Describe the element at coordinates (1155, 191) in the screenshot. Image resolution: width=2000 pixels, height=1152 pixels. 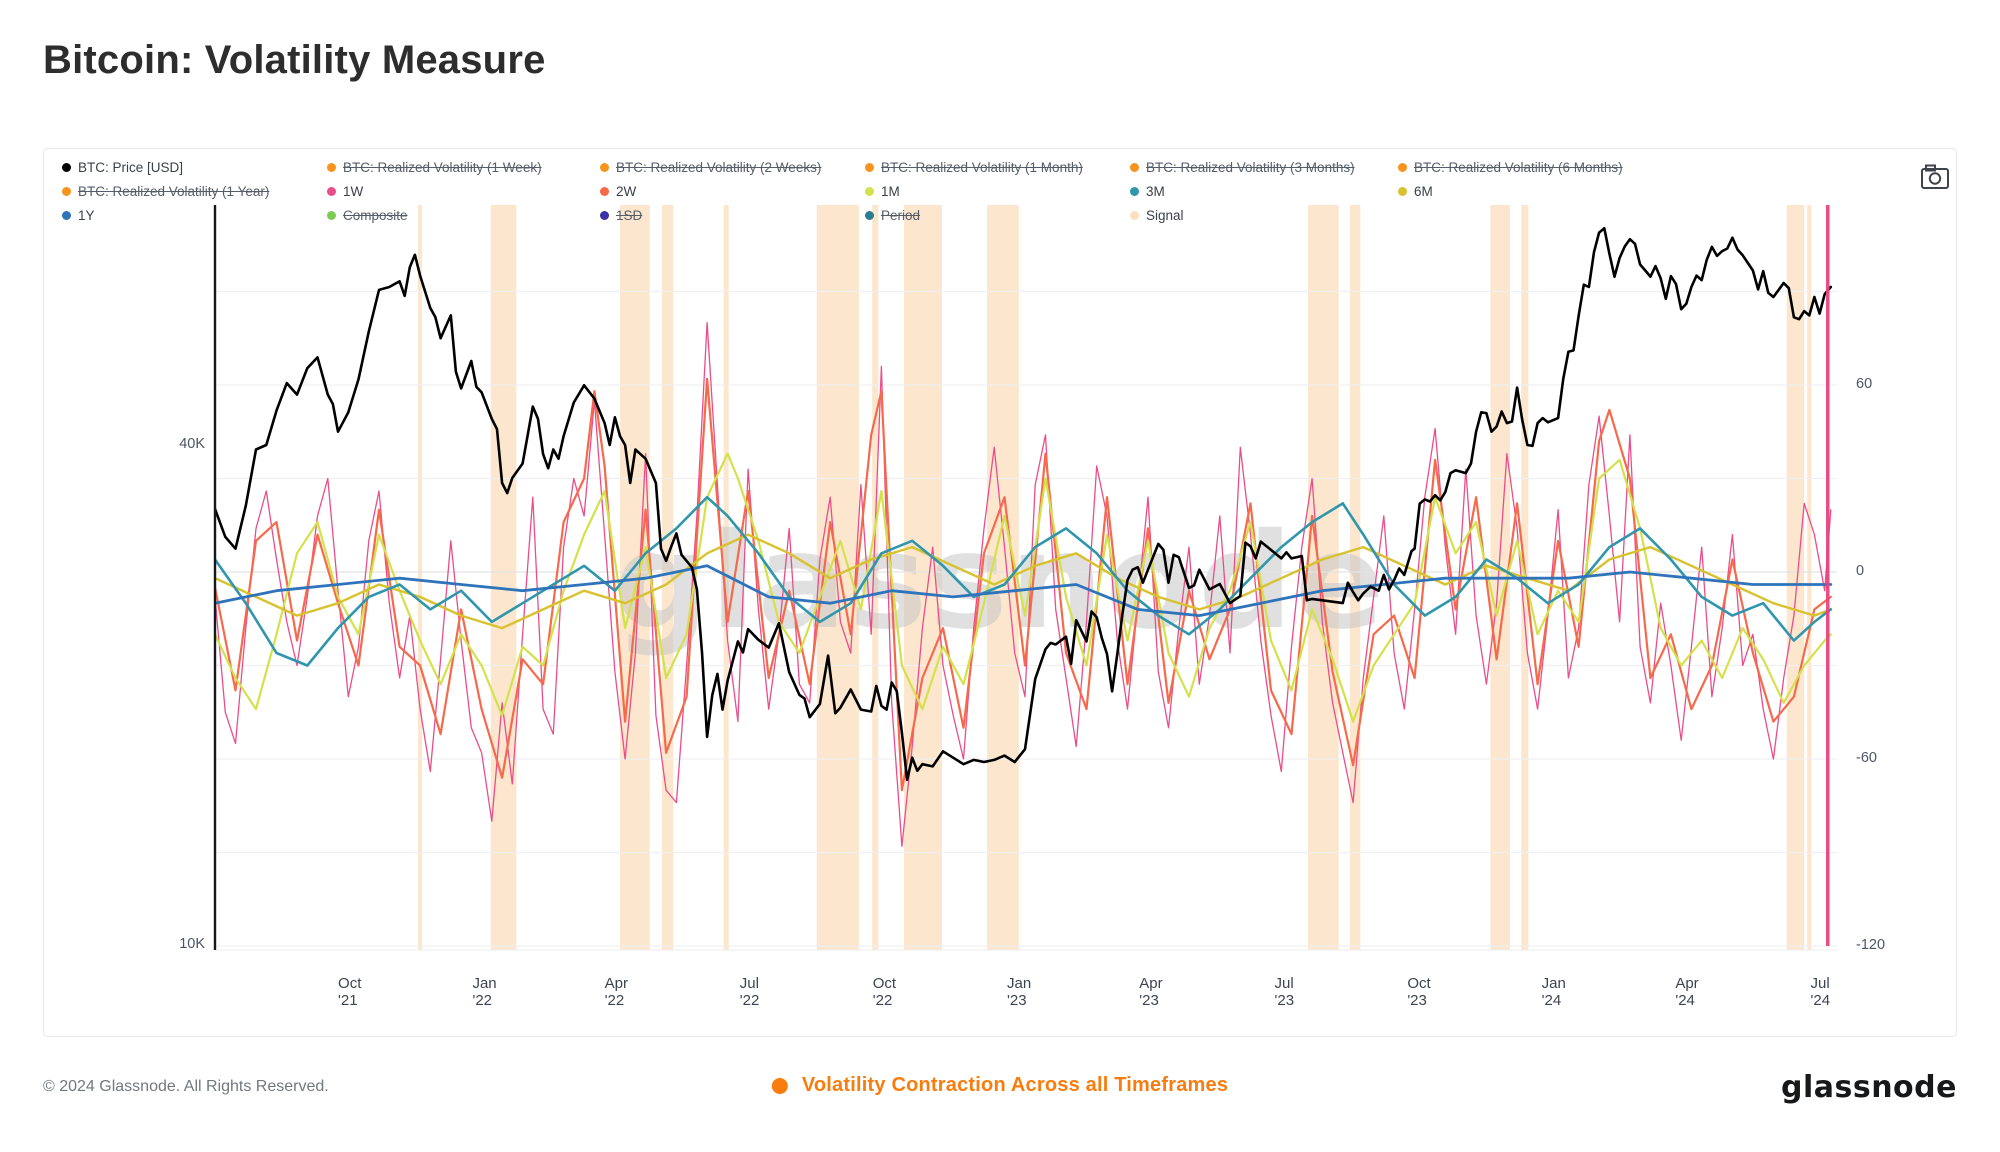
I see `legend-label: 3M` at that location.